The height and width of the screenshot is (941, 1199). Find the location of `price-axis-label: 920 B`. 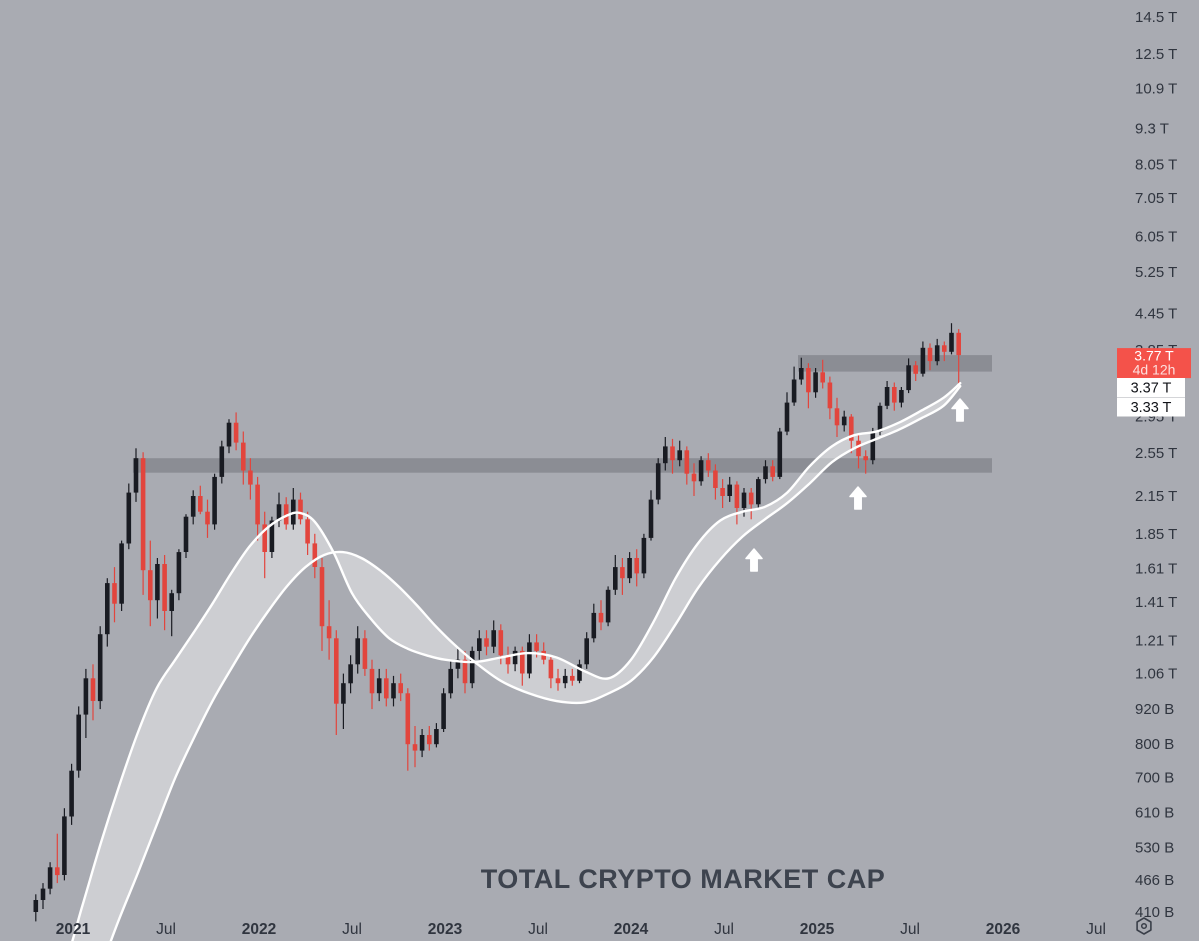

price-axis-label: 920 B is located at coordinates (1154, 709).